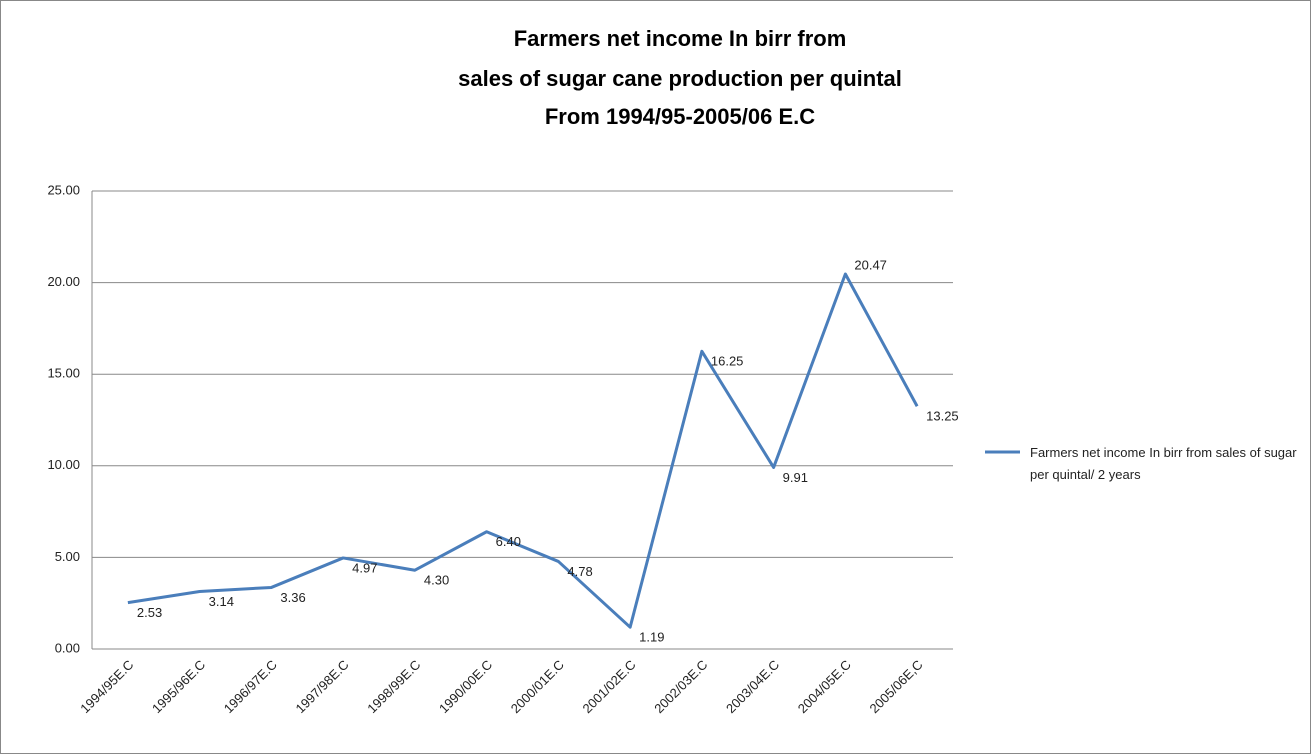  Describe the element at coordinates (942, 416) in the screenshot. I see `data-label: 13.25` at that location.